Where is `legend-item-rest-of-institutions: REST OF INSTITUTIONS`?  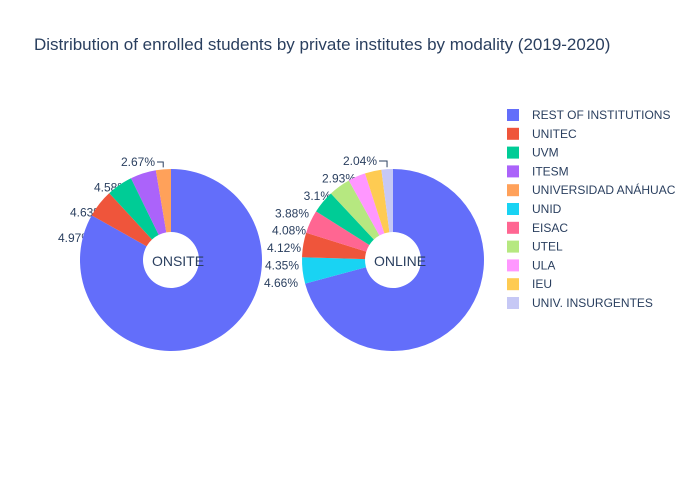
legend-item-rest-of-institutions: REST OF INSTITUTIONS is located at coordinates (588, 115).